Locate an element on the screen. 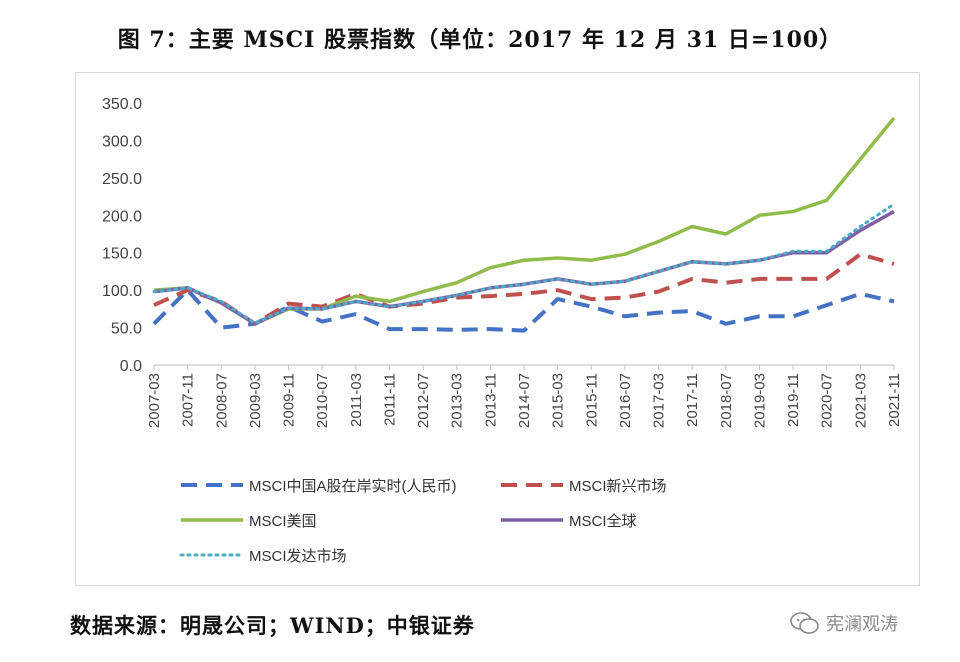 This screenshot has height=662, width=960. x-tick-label: 2019-03 is located at coordinates (759, 400).